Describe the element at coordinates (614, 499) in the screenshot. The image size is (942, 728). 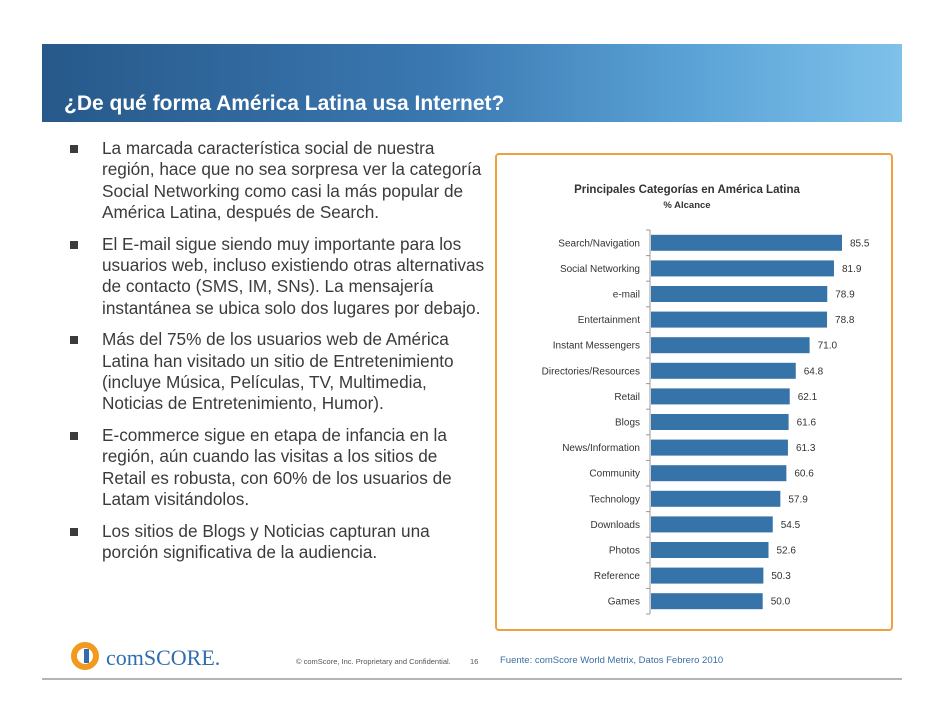
I see `category-label: Technology` at that location.